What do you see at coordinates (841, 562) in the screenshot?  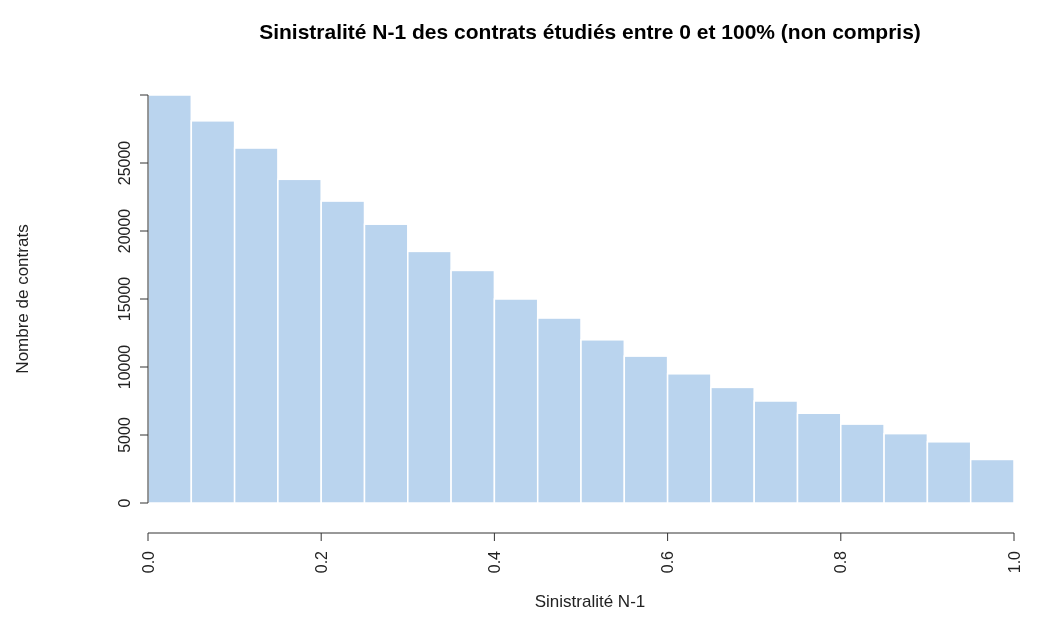 I see `x-tick-label: 0.8` at bounding box center [841, 562].